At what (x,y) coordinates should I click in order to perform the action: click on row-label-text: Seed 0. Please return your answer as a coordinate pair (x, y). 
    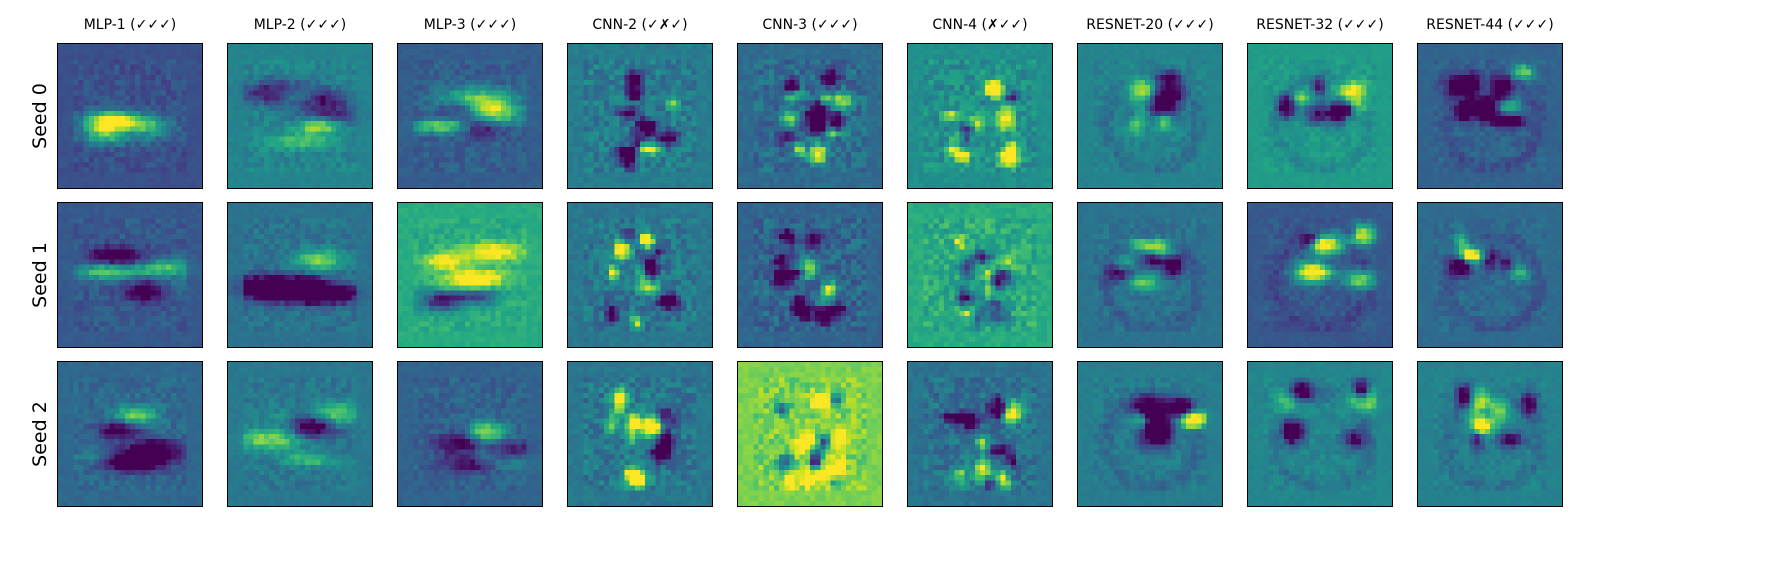
    Looking at the image, I should click on (40, 116).